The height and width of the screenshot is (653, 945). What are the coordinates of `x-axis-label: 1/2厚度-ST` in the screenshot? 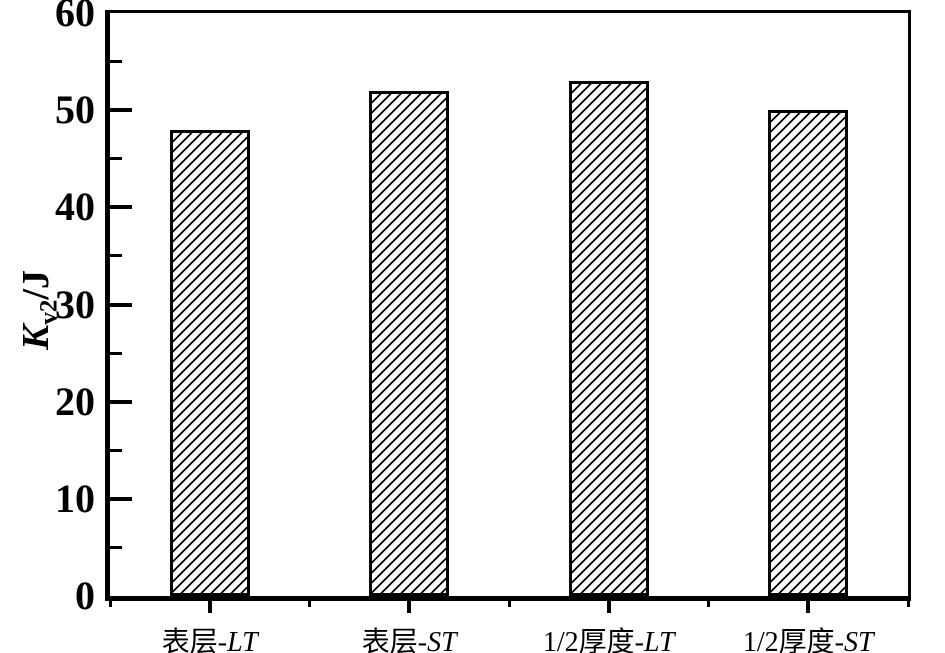 It's located at (808, 636).